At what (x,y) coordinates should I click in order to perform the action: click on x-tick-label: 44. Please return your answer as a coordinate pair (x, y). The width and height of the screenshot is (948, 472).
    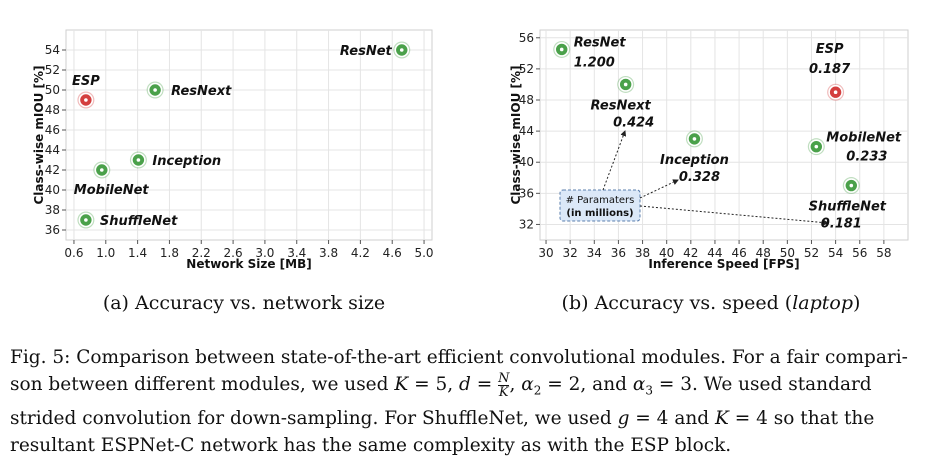
    Looking at the image, I should click on (714, 253).